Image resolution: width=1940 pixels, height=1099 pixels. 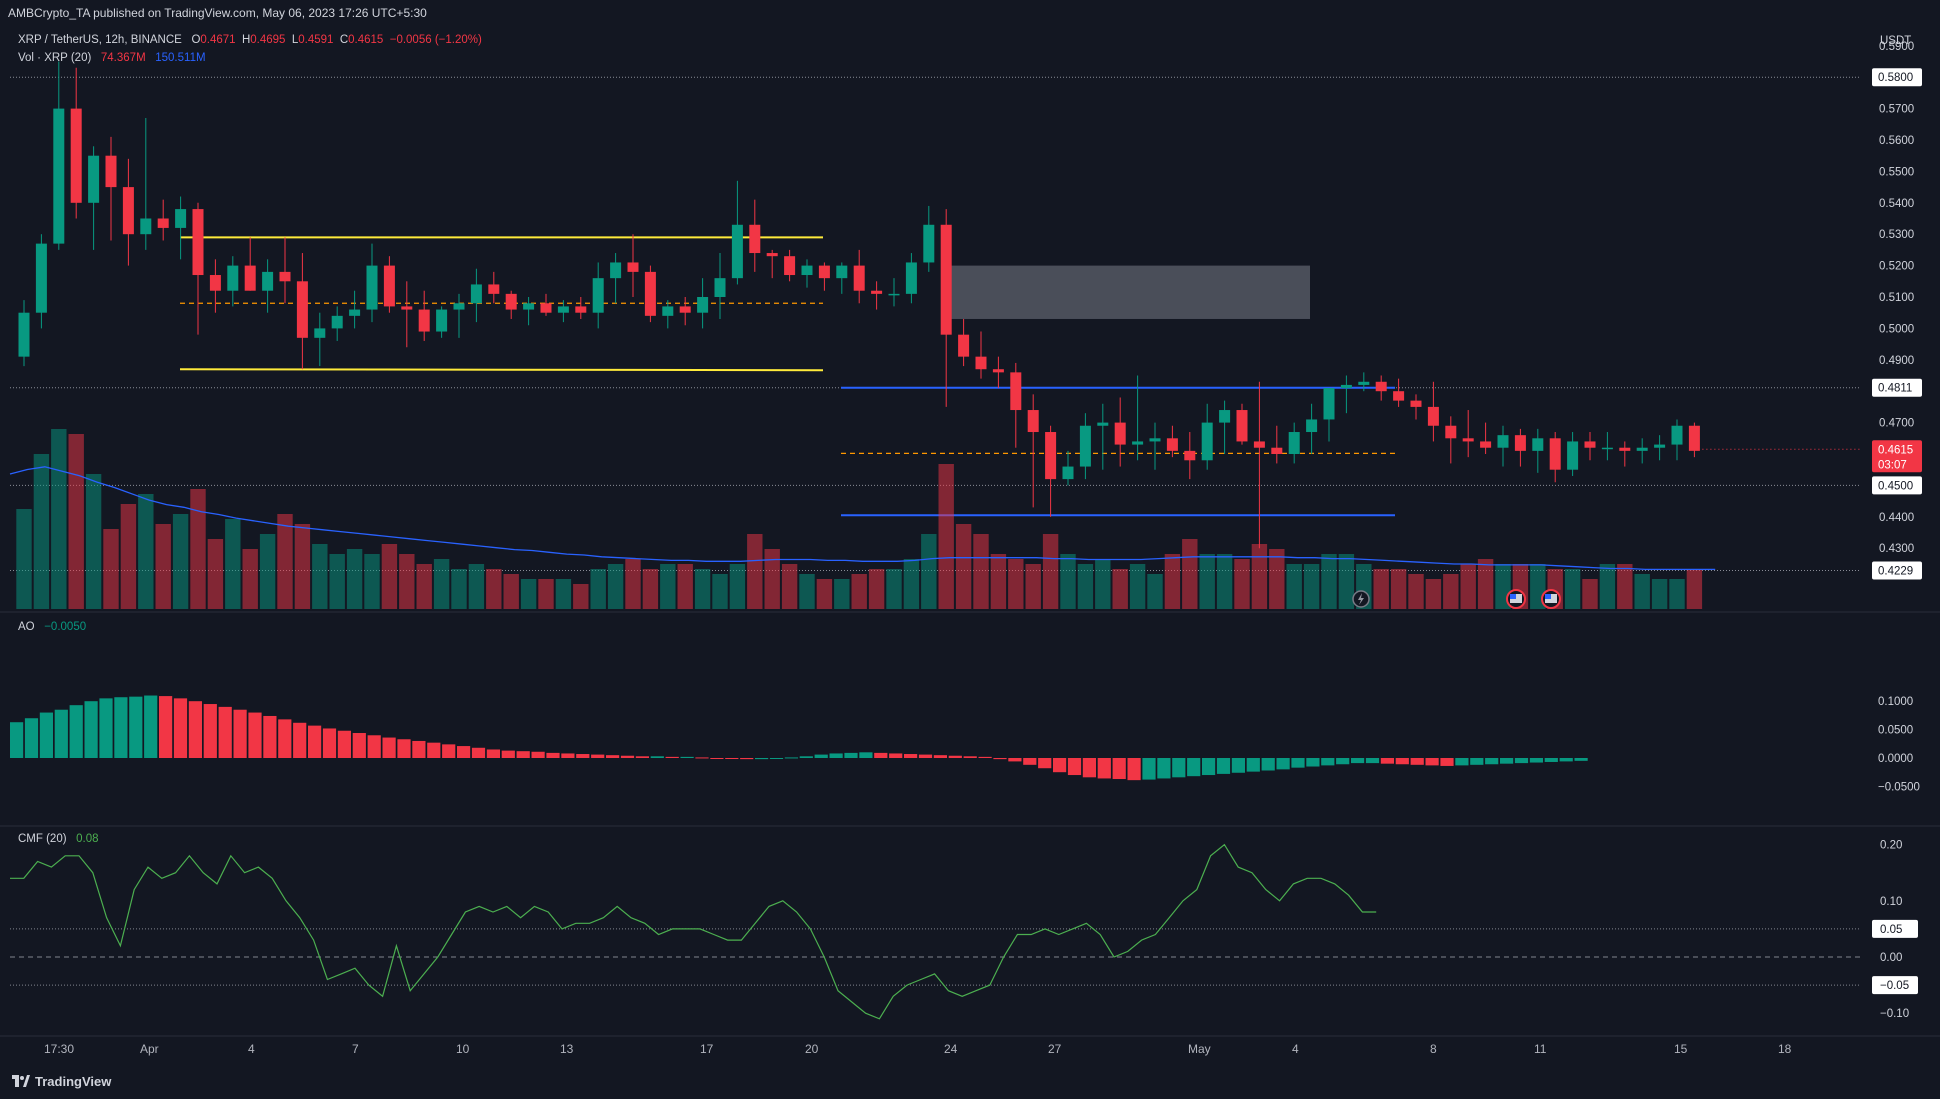 What do you see at coordinates (707, 1049) in the screenshot?
I see `time-axis-tick: 17` at bounding box center [707, 1049].